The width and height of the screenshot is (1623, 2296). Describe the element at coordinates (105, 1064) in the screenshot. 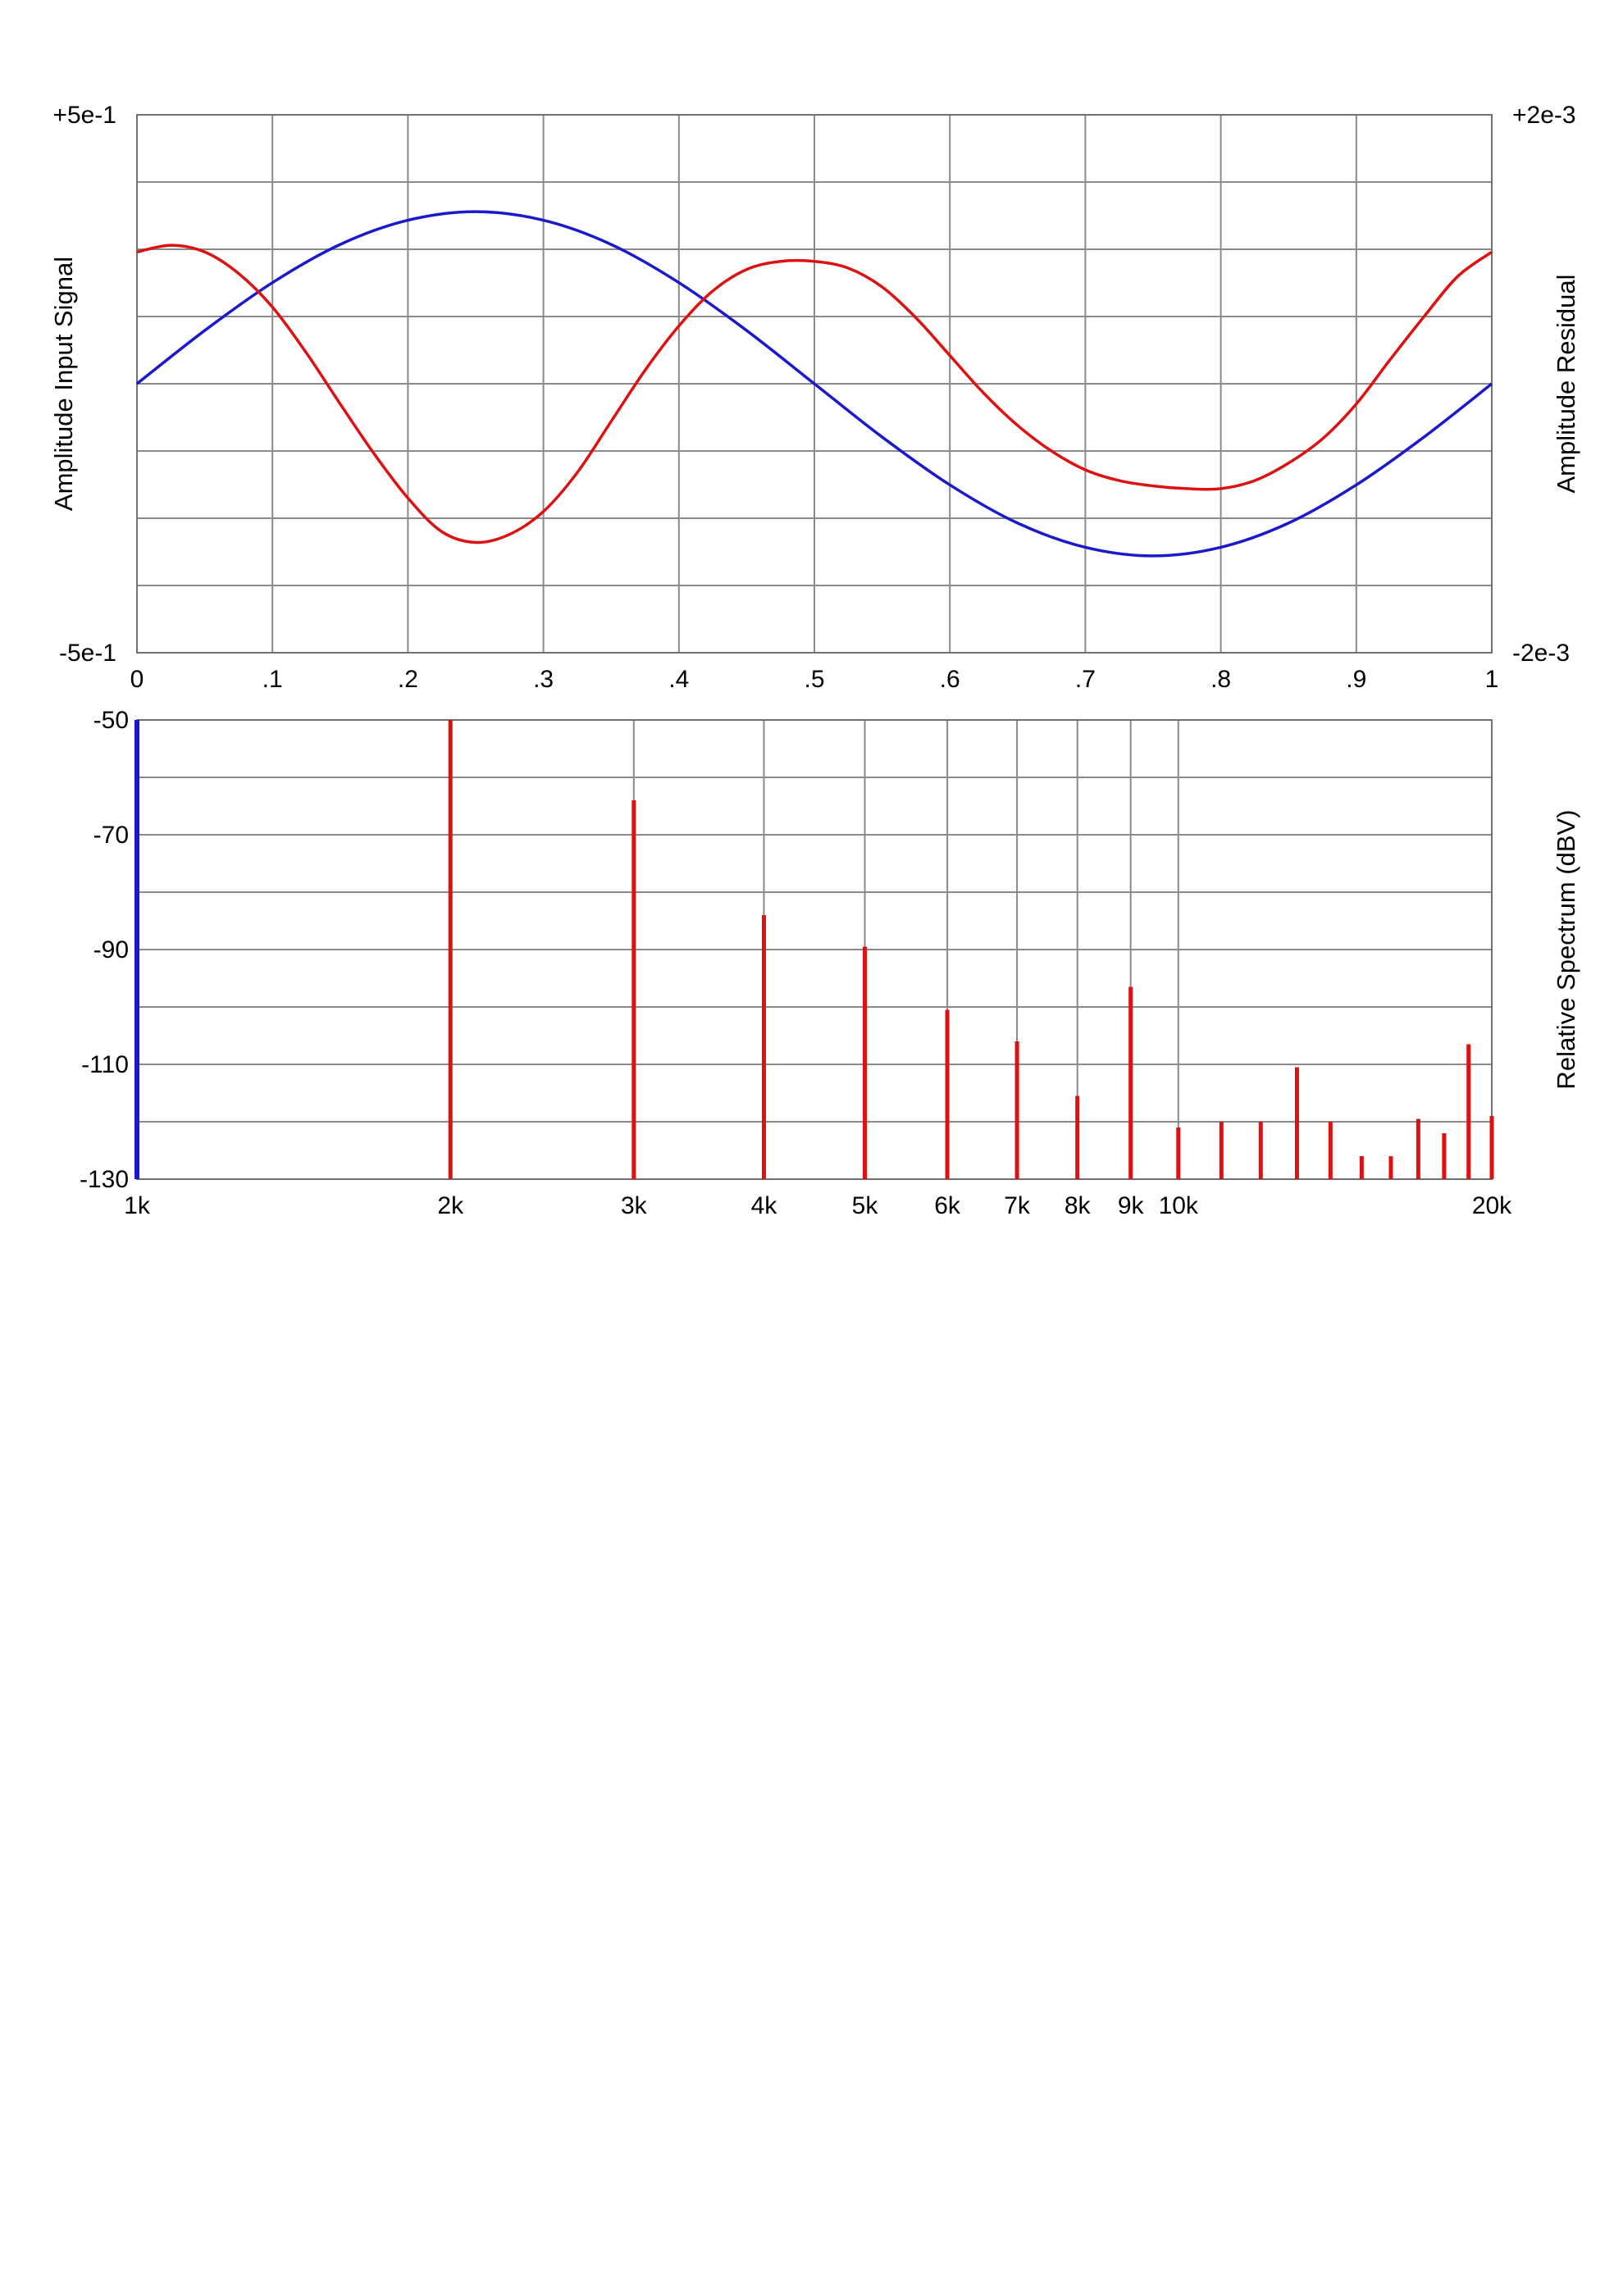

I see `spectrum-y-tick-label: -110` at that location.